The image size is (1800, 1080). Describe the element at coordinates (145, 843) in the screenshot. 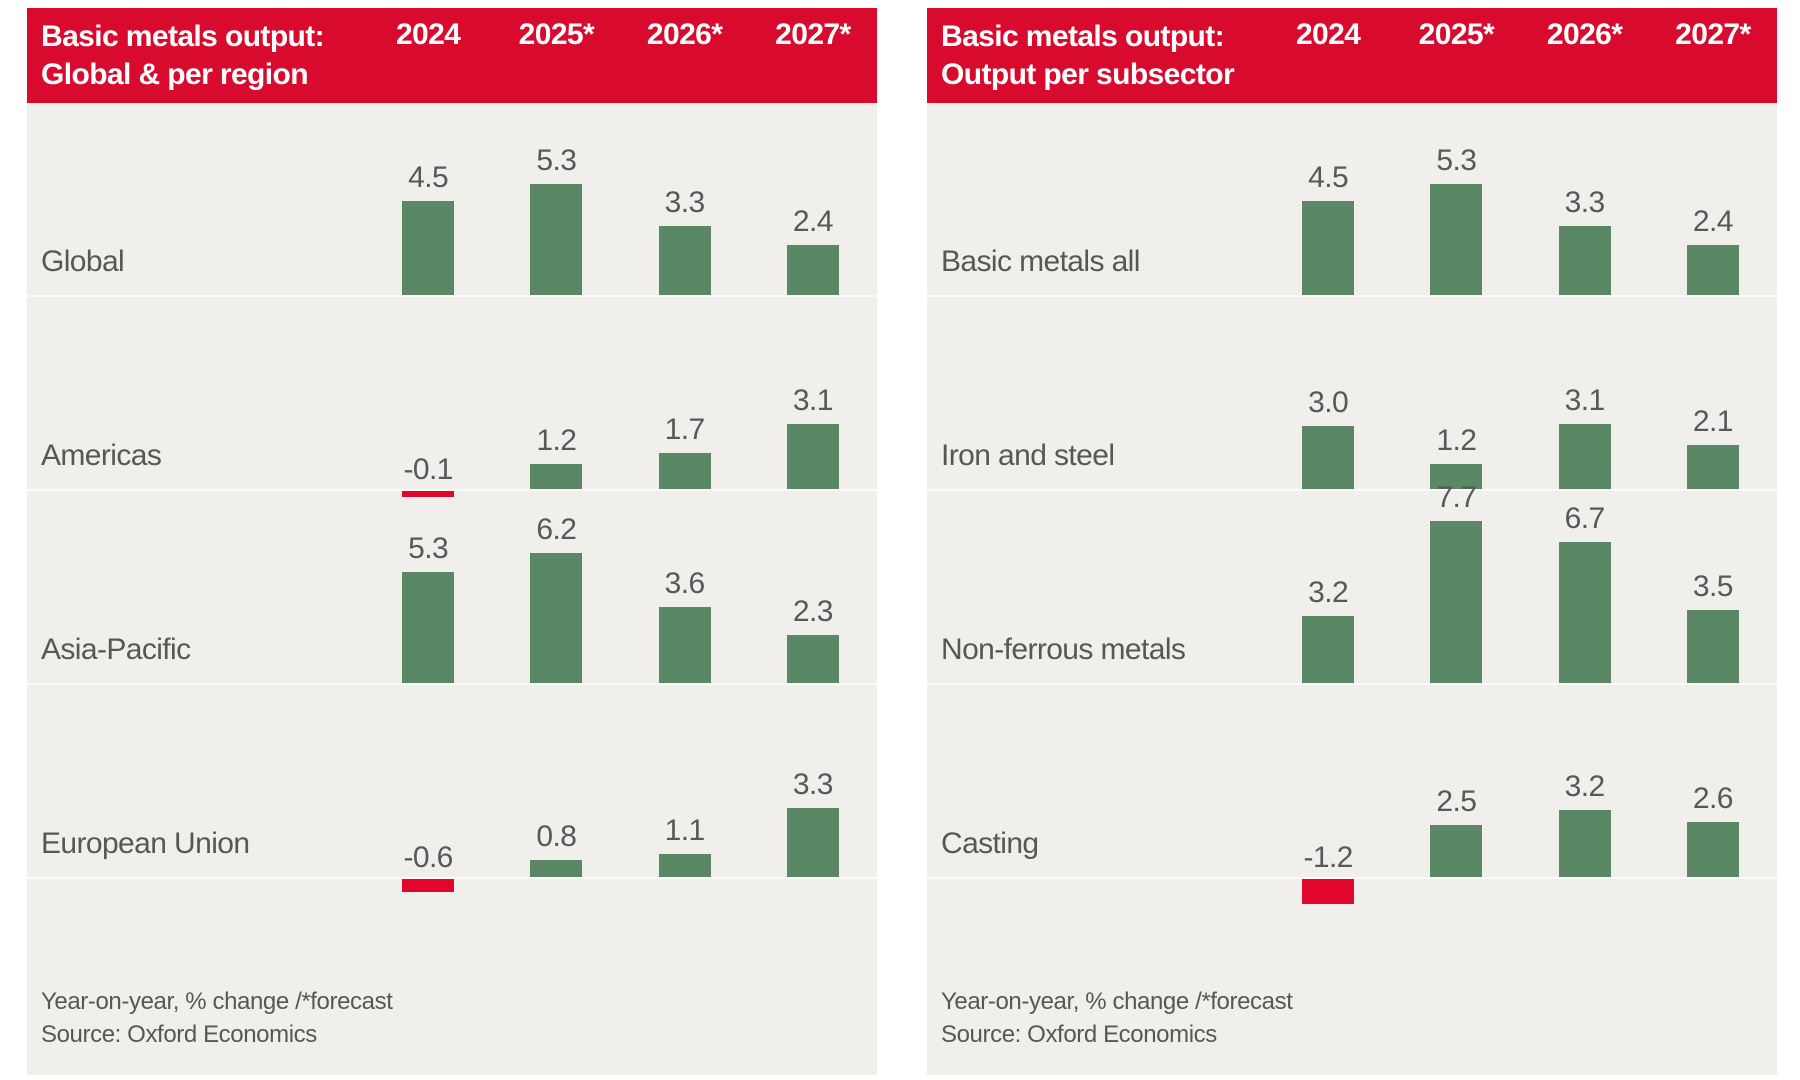

I see `row-label: European Union` at that location.